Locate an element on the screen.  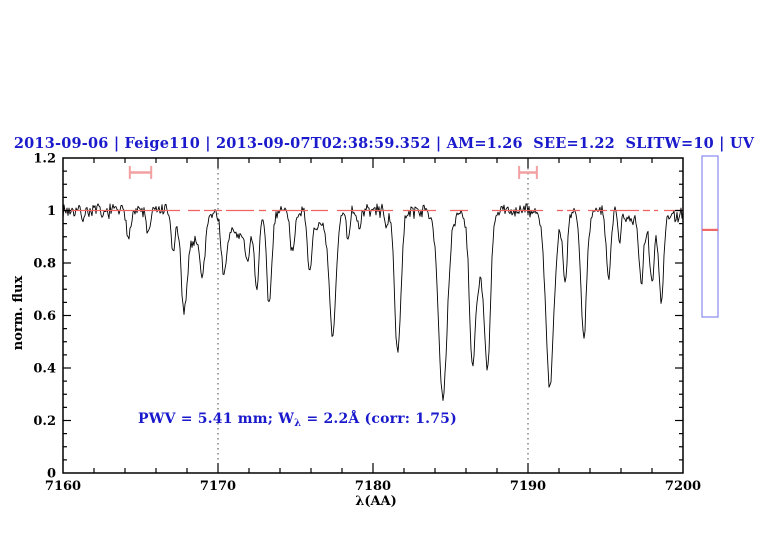
y-tick-label: 0 is located at coordinates (51, 474).